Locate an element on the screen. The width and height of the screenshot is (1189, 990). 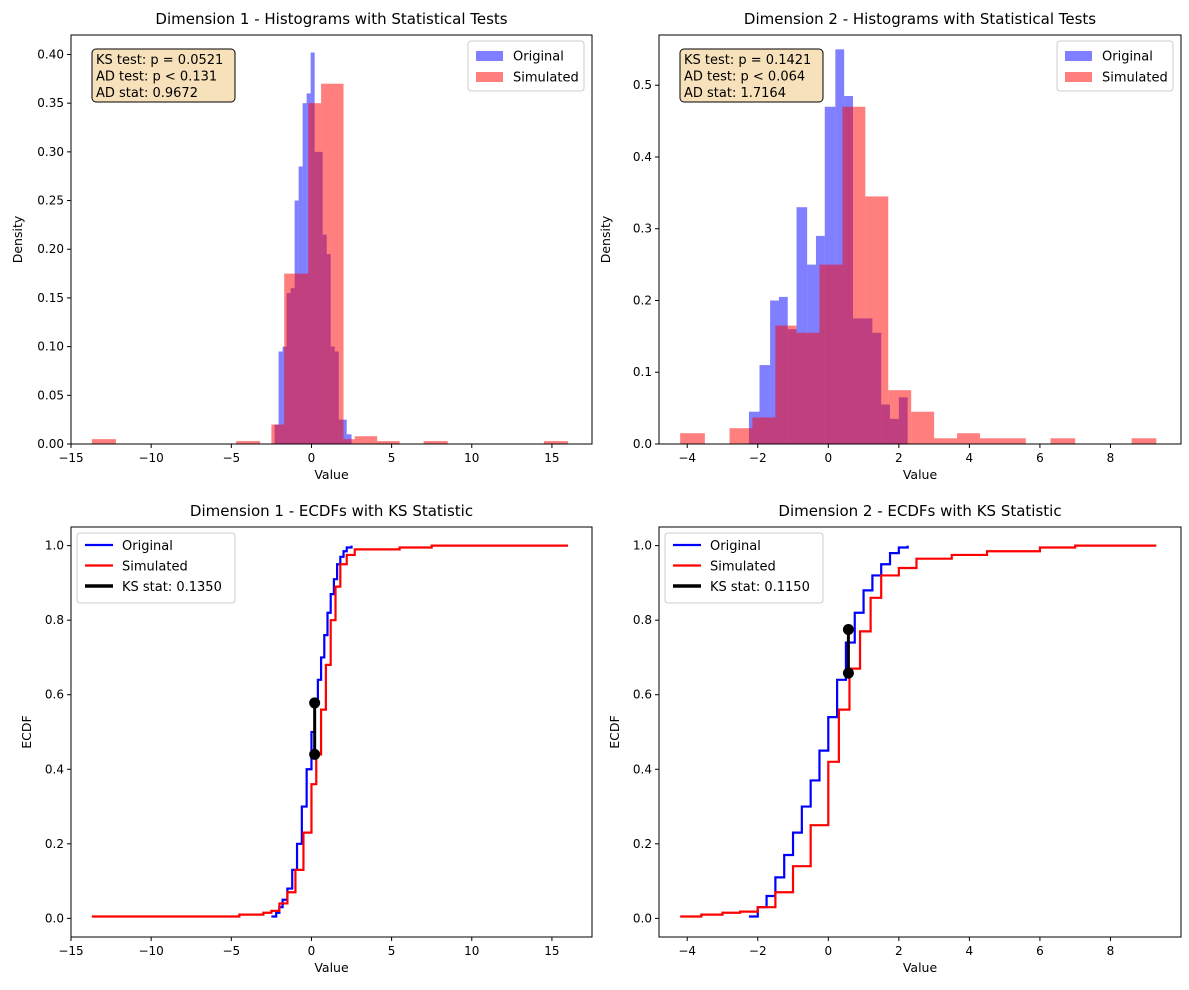
x-tick-label: −10 is located at coordinates (150, 951).